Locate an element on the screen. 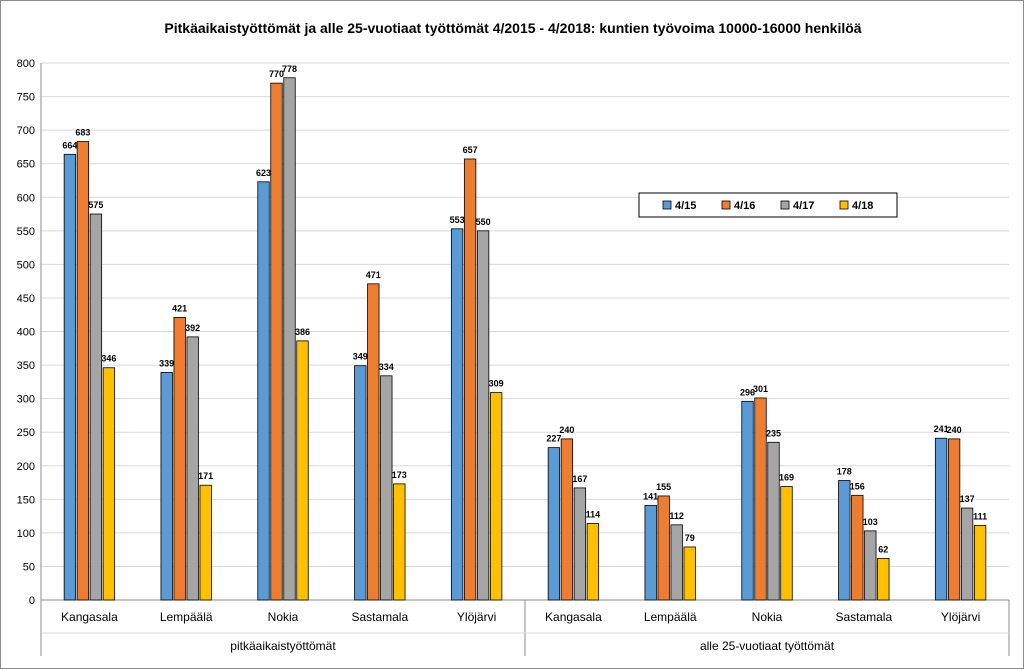 This screenshot has height=670, width=1024. data-label: 346 is located at coordinates (108, 359).